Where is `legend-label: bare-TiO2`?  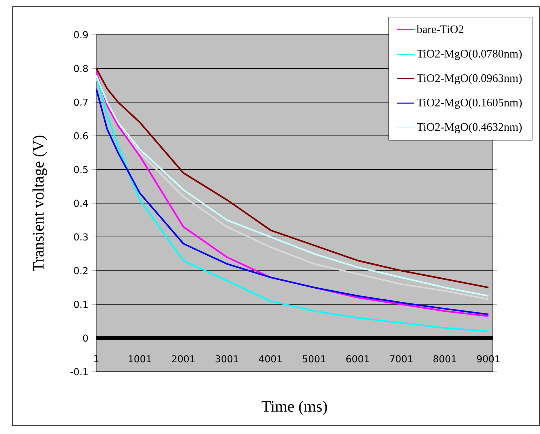 legend-label: bare-TiO2 is located at coordinates (440, 29).